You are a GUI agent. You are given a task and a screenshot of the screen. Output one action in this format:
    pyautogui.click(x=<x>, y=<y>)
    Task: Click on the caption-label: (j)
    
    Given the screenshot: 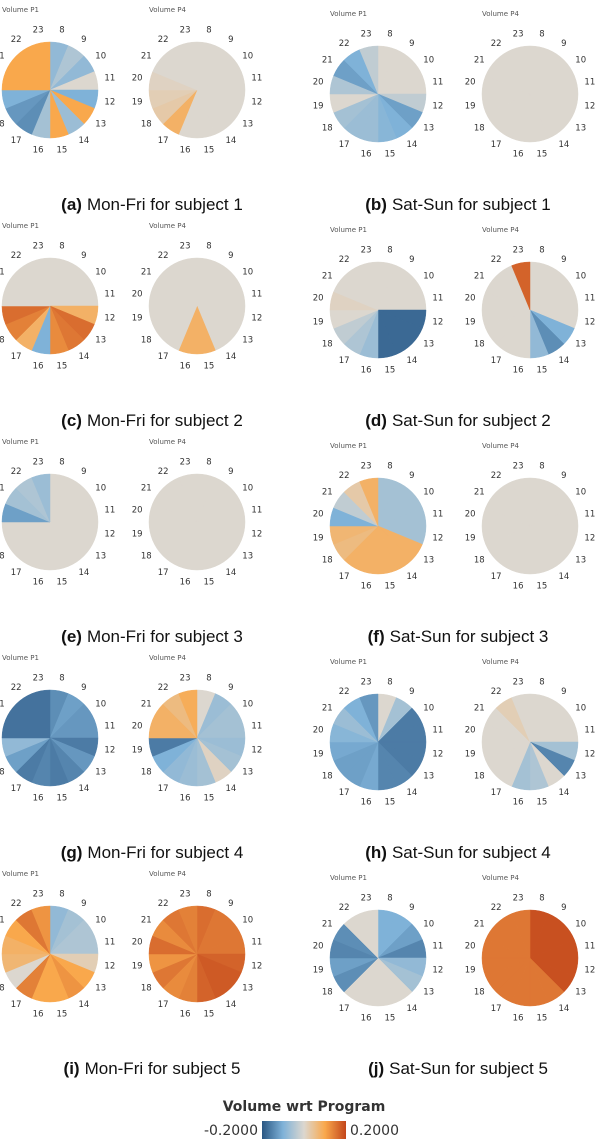 What is the action you would take?
    pyautogui.click(x=376, y=1068)
    